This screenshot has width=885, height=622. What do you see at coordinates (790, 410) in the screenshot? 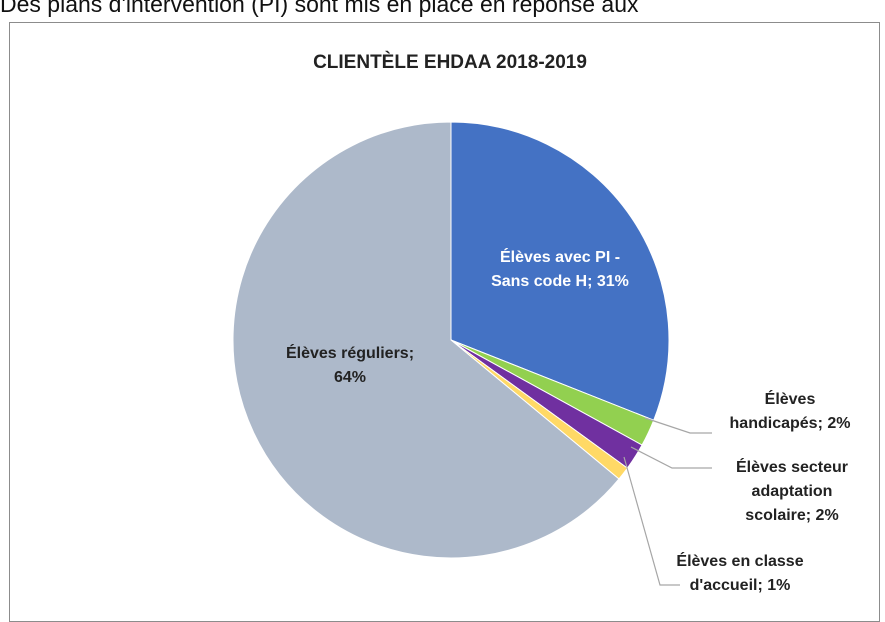
I see `slice-label-1: Élèves handicapés; 2%` at bounding box center [790, 410].